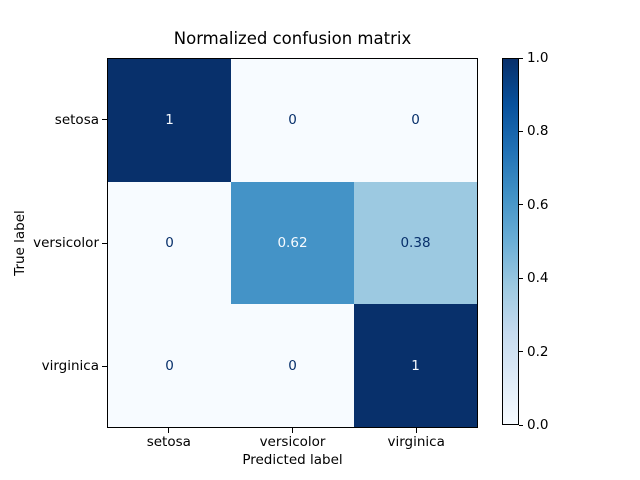 The height and width of the screenshot is (480, 640). Describe the element at coordinates (416, 442) in the screenshot. I see `x-tick-label: virginica` at that location.